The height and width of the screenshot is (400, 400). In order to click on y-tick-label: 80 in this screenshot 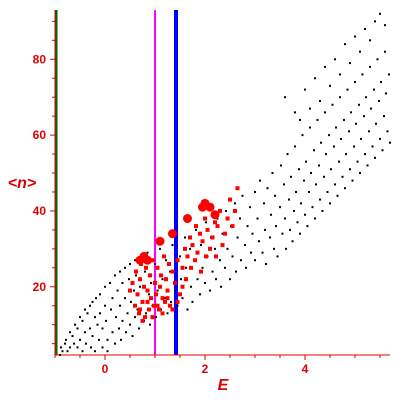, I will do `click(40, 59)`.